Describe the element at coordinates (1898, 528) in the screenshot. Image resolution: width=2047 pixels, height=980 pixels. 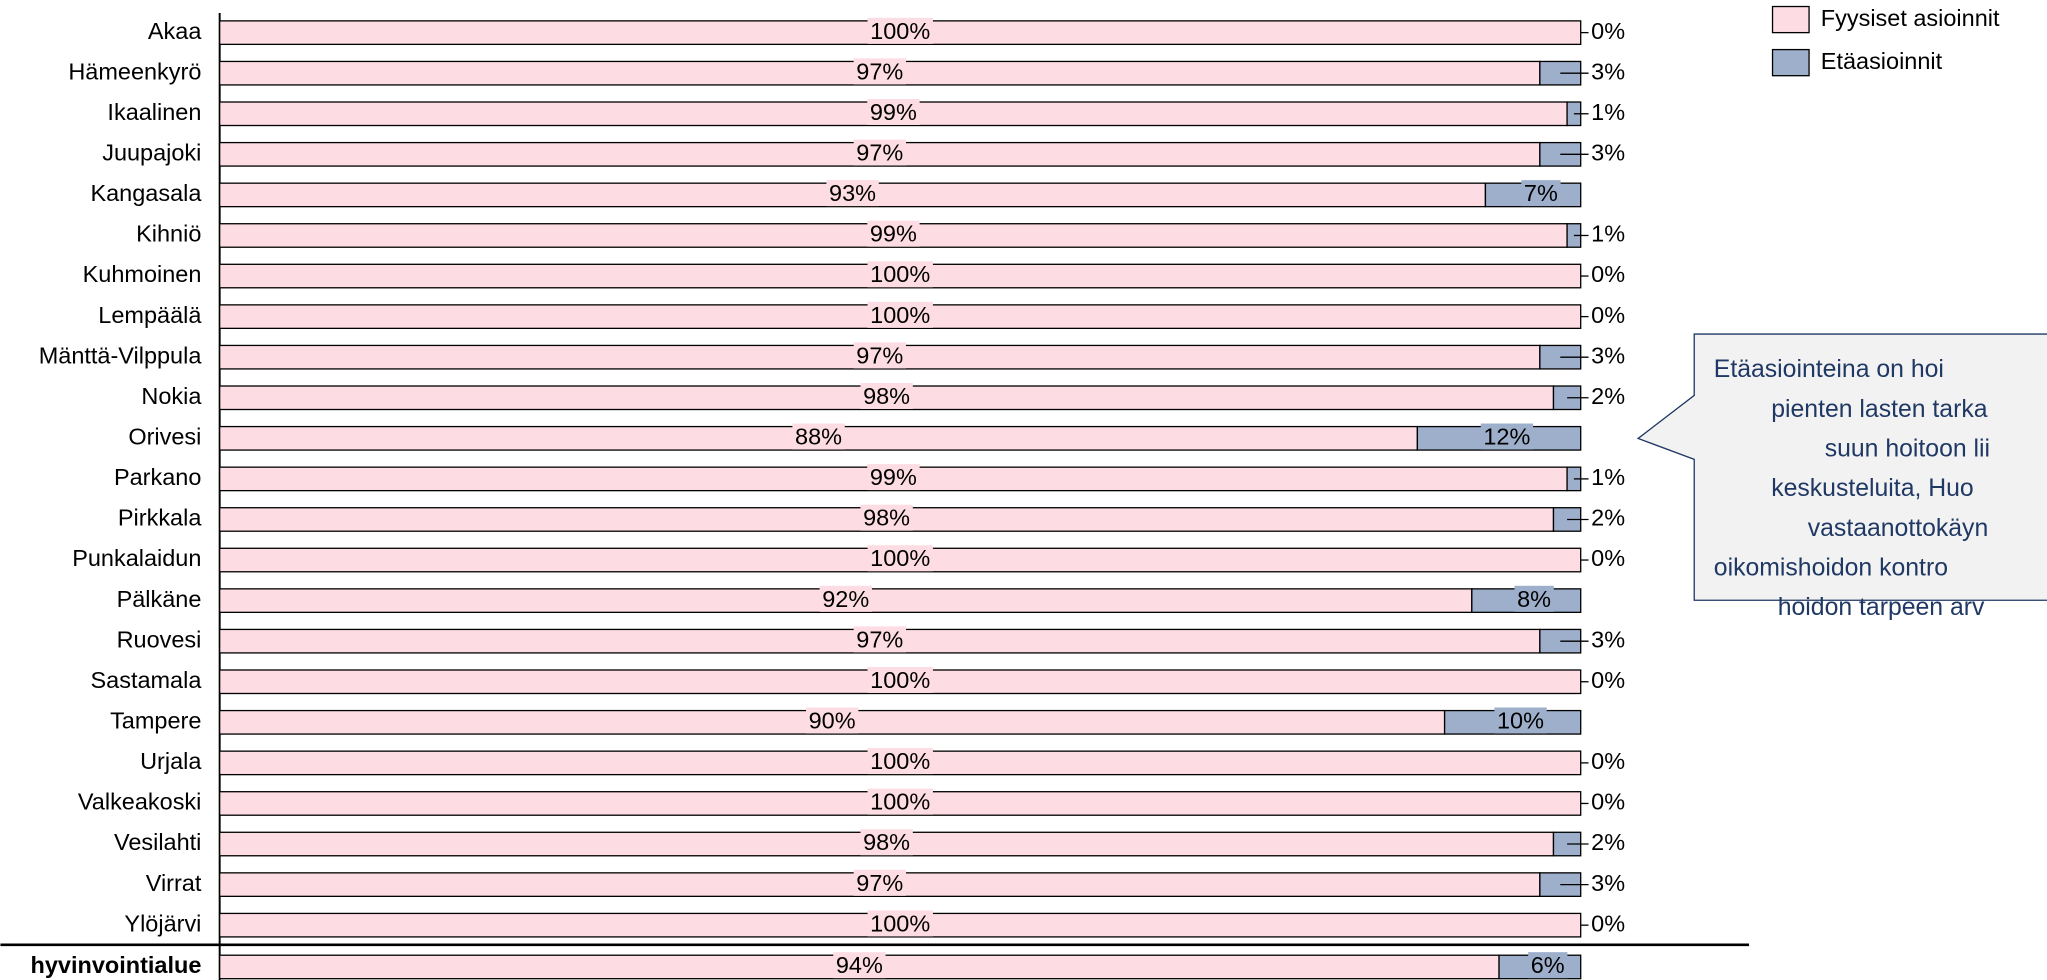
I see `annotation-line: vastaanottokäyn` at that location.